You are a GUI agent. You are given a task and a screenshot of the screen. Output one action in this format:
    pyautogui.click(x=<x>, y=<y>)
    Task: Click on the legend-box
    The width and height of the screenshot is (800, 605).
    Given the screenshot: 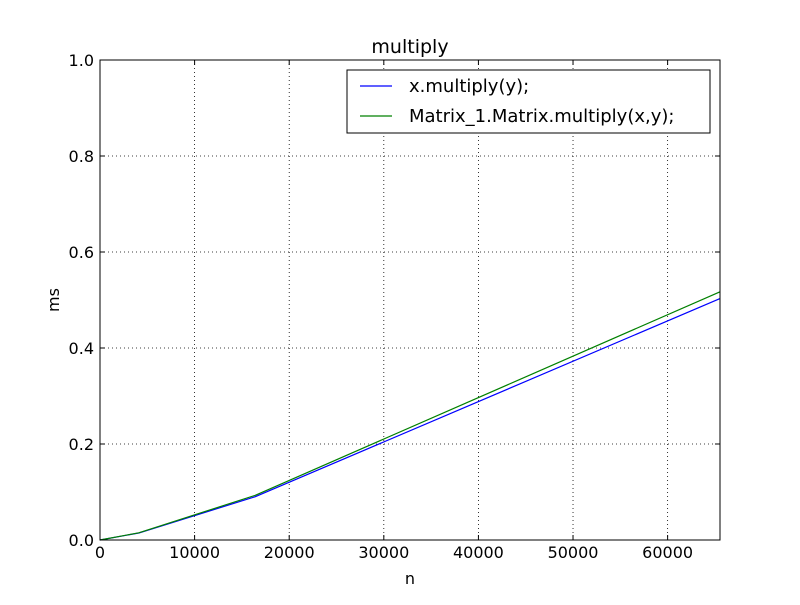 What is the action you would take?
    pyautogui.click(x=528, y=101)
    